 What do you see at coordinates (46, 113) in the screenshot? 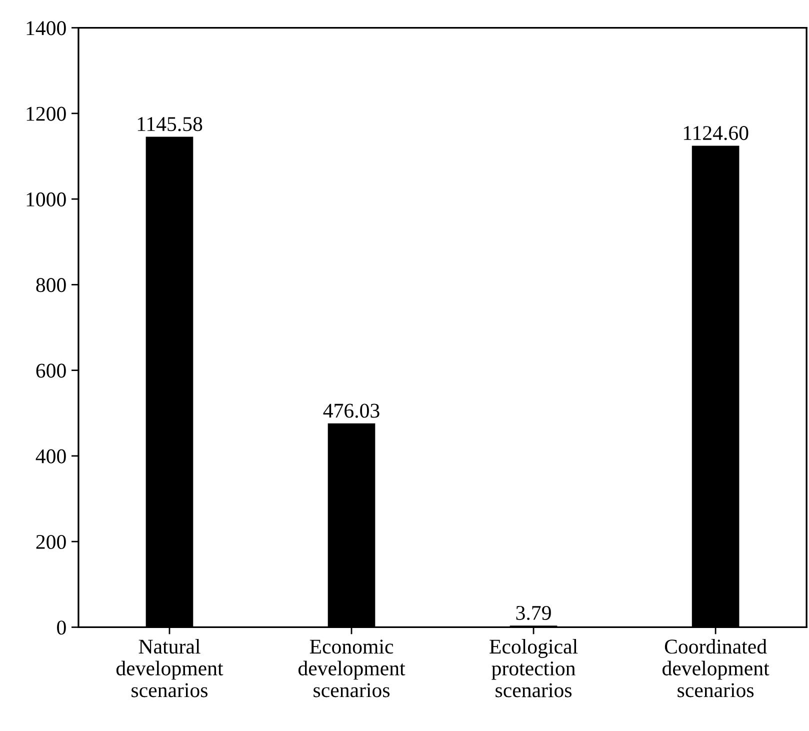
I see `y-tick-label: 1200` at bounding box center [46, 113].